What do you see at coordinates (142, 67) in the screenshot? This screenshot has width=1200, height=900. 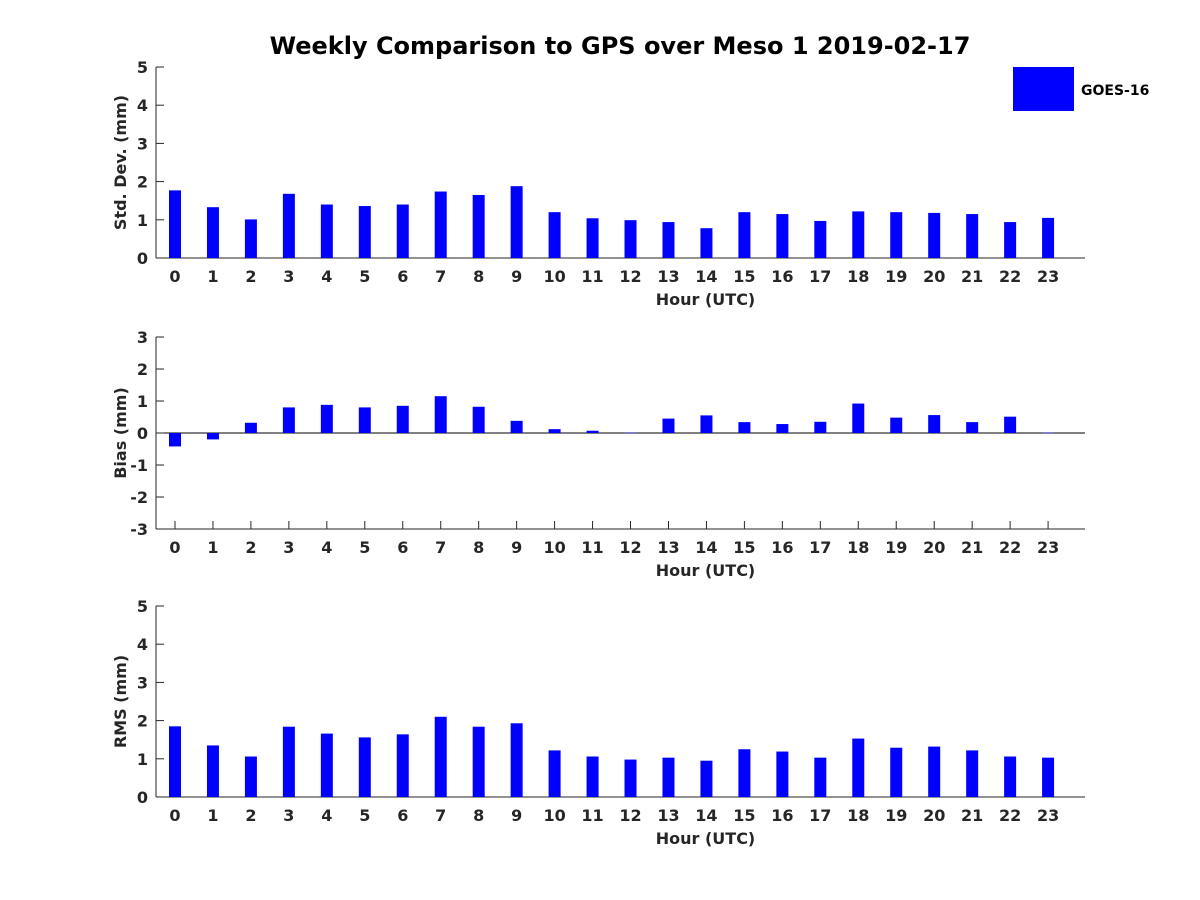 I see `std-dev-y-tick-label: 5` at bounding box center [142, 67].